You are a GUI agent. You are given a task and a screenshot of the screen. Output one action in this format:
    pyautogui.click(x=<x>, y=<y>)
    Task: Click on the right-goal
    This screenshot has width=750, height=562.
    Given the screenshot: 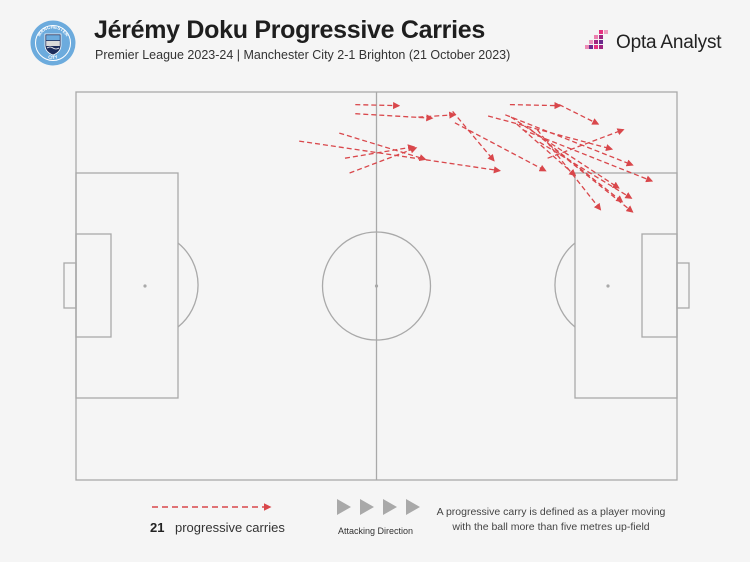 What is the action you would take?
    pyautogui.click(x=683, y=285)
    